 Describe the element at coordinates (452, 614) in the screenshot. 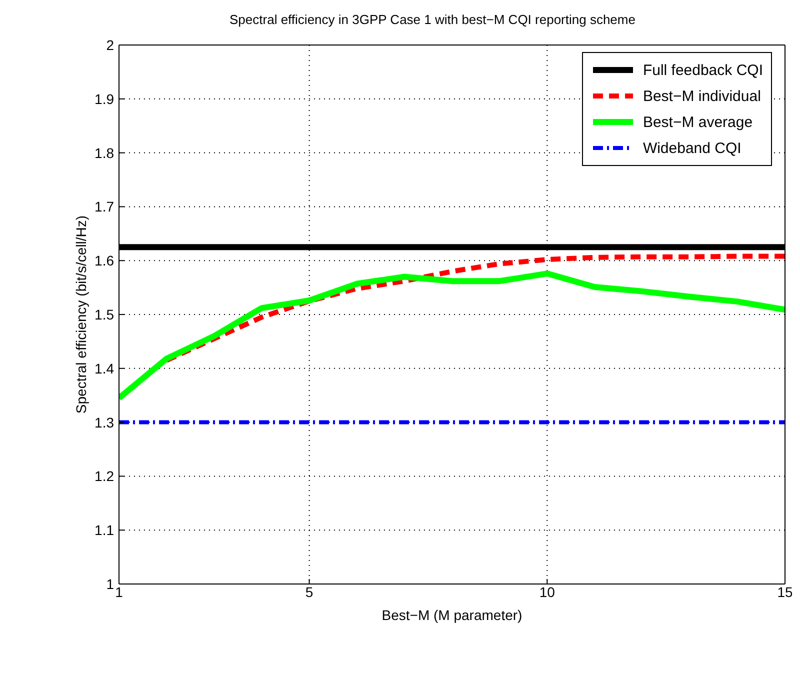

I see `x-axis-title: Best−M (M parameter)` at that location.